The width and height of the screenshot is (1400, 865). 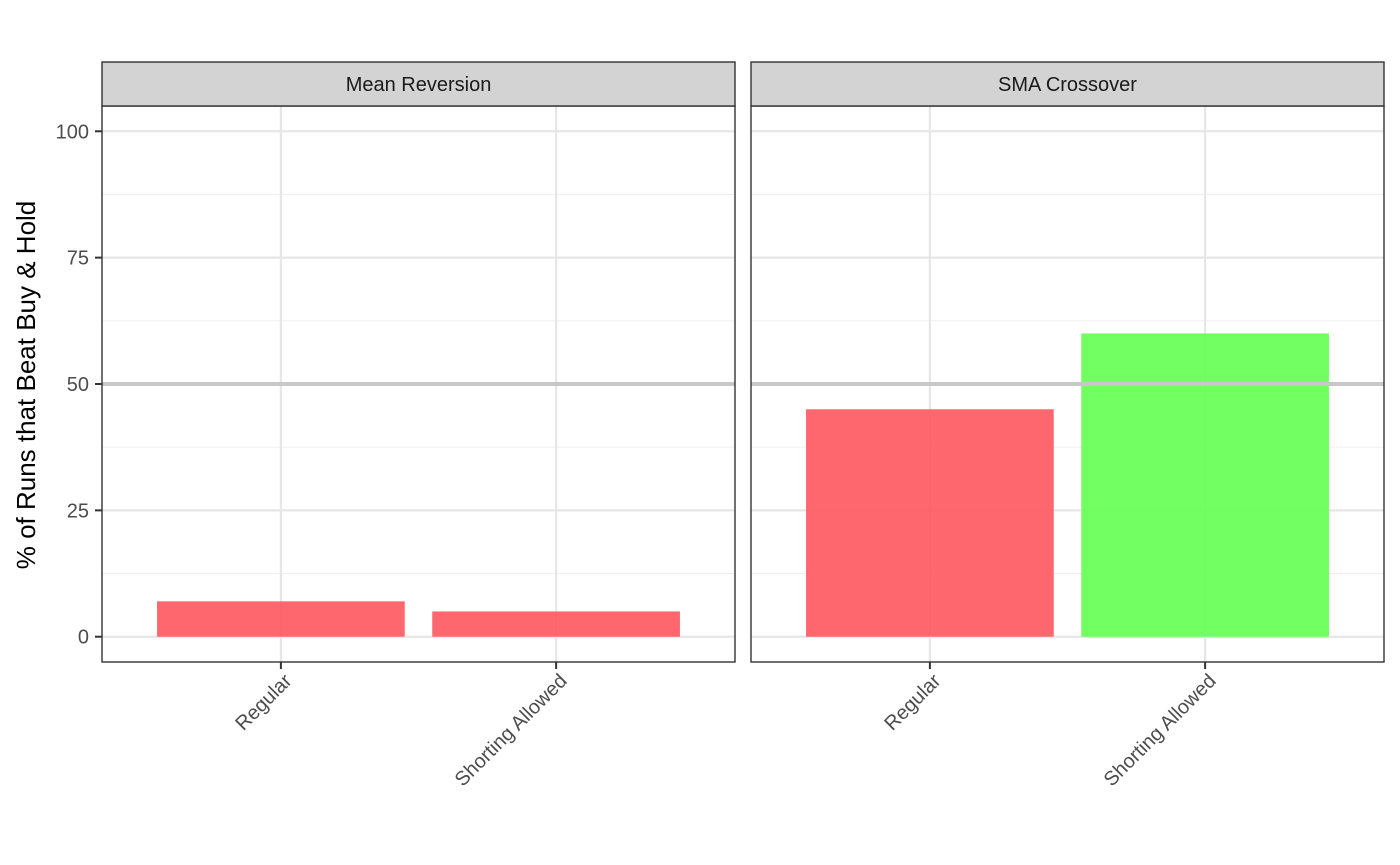 I want to click on y-tick-label: 50, so click(x=78, y=385).